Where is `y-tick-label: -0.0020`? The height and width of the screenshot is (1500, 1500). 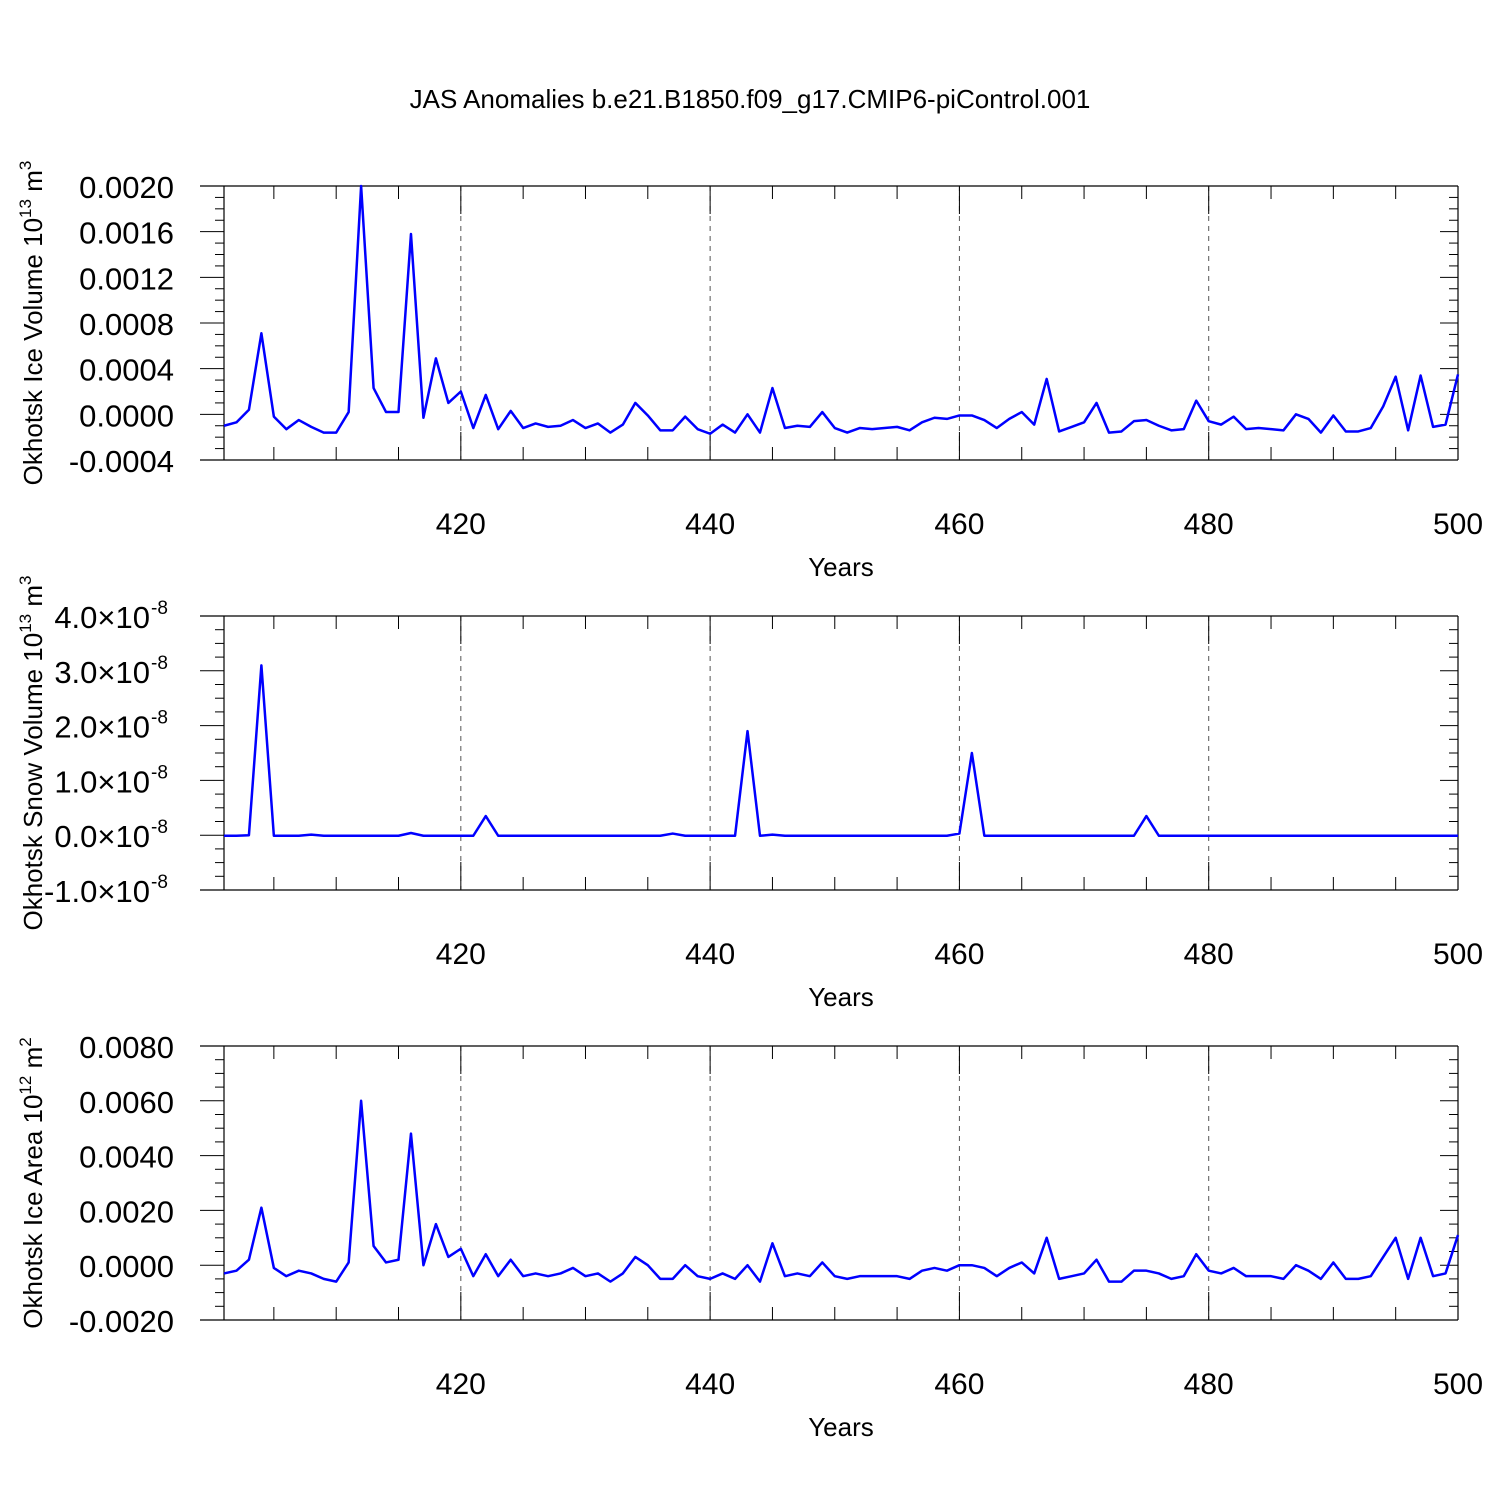 y-tick-label: -0.0020 is located at coordinates (121, 1321).